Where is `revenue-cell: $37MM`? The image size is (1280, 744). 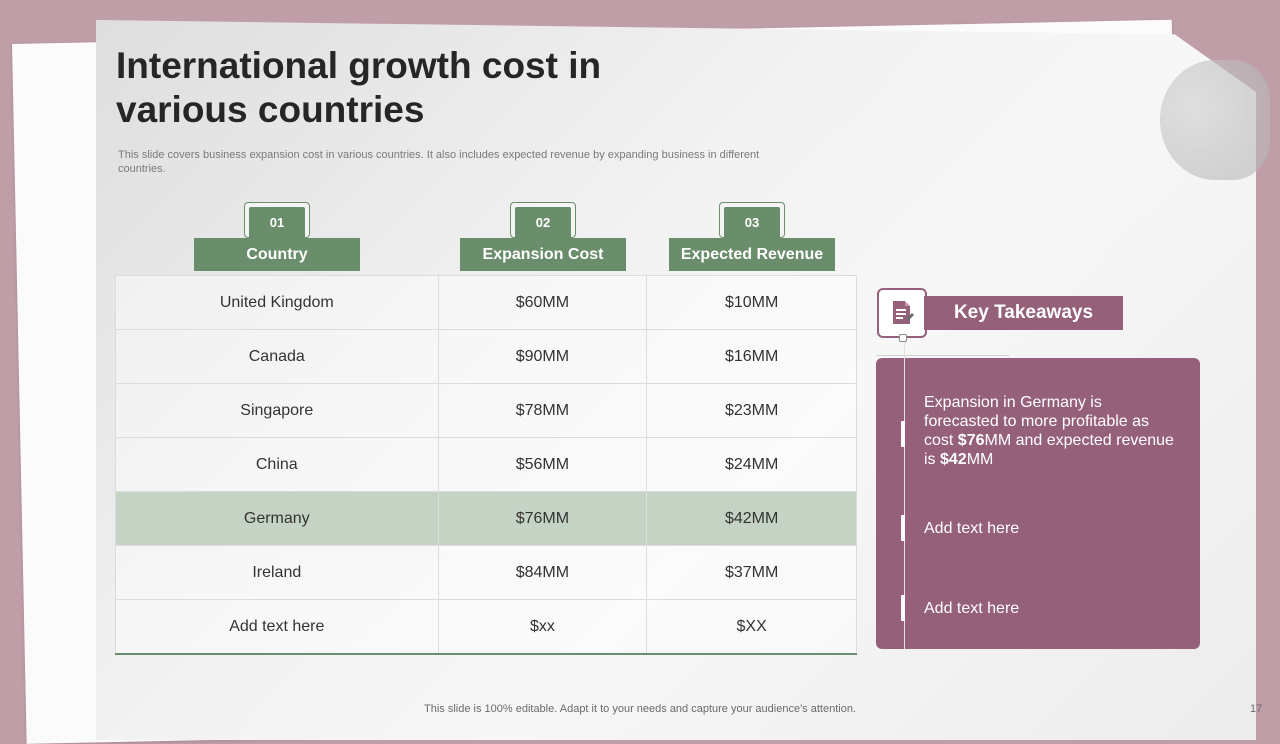
revenue-cell: $37MM is located at coordinates (751, 572).